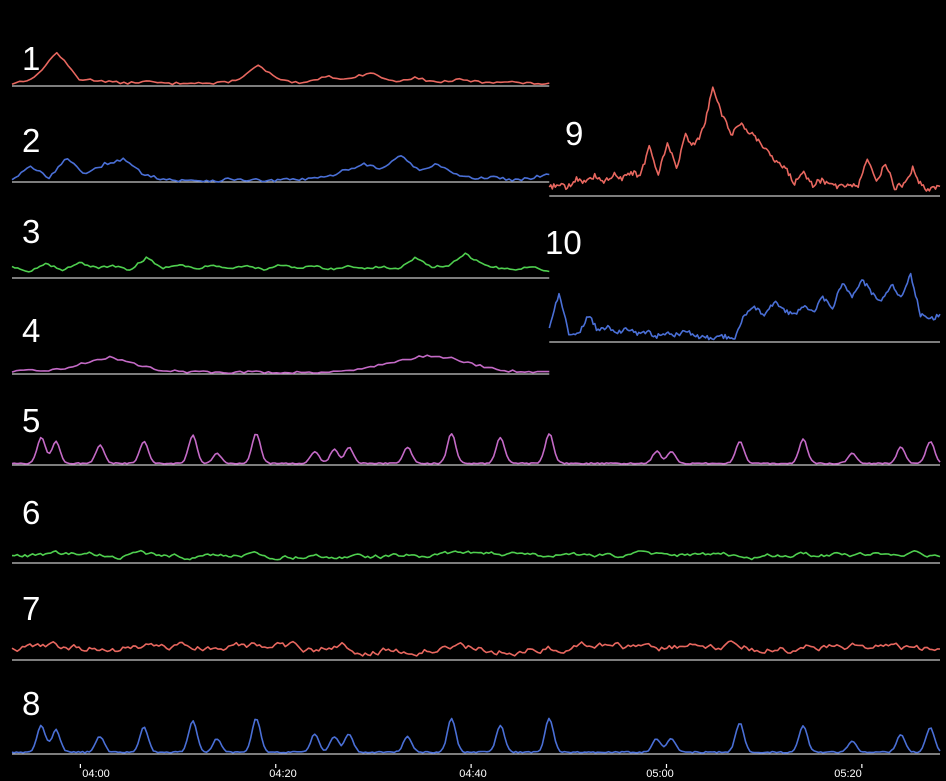 The height and width of the screenshot is (781, 946). Describe the element at coordinates (31, 330) in the screenshot. I see `trace-label-4: 4` at that location.